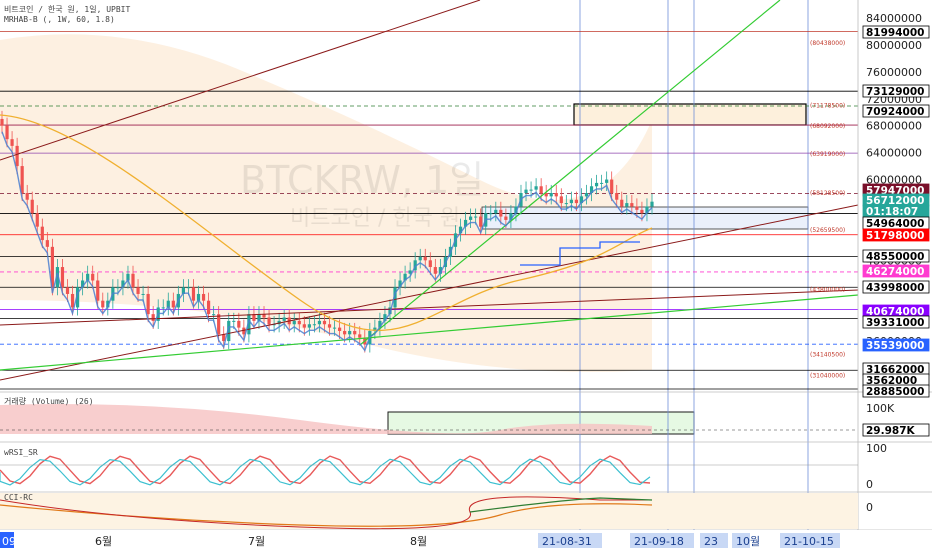 This screenshot has width=932, height=554. Describe the element at coordinates (896, 430) in the screenshot. I see `volume-tag` at that location.